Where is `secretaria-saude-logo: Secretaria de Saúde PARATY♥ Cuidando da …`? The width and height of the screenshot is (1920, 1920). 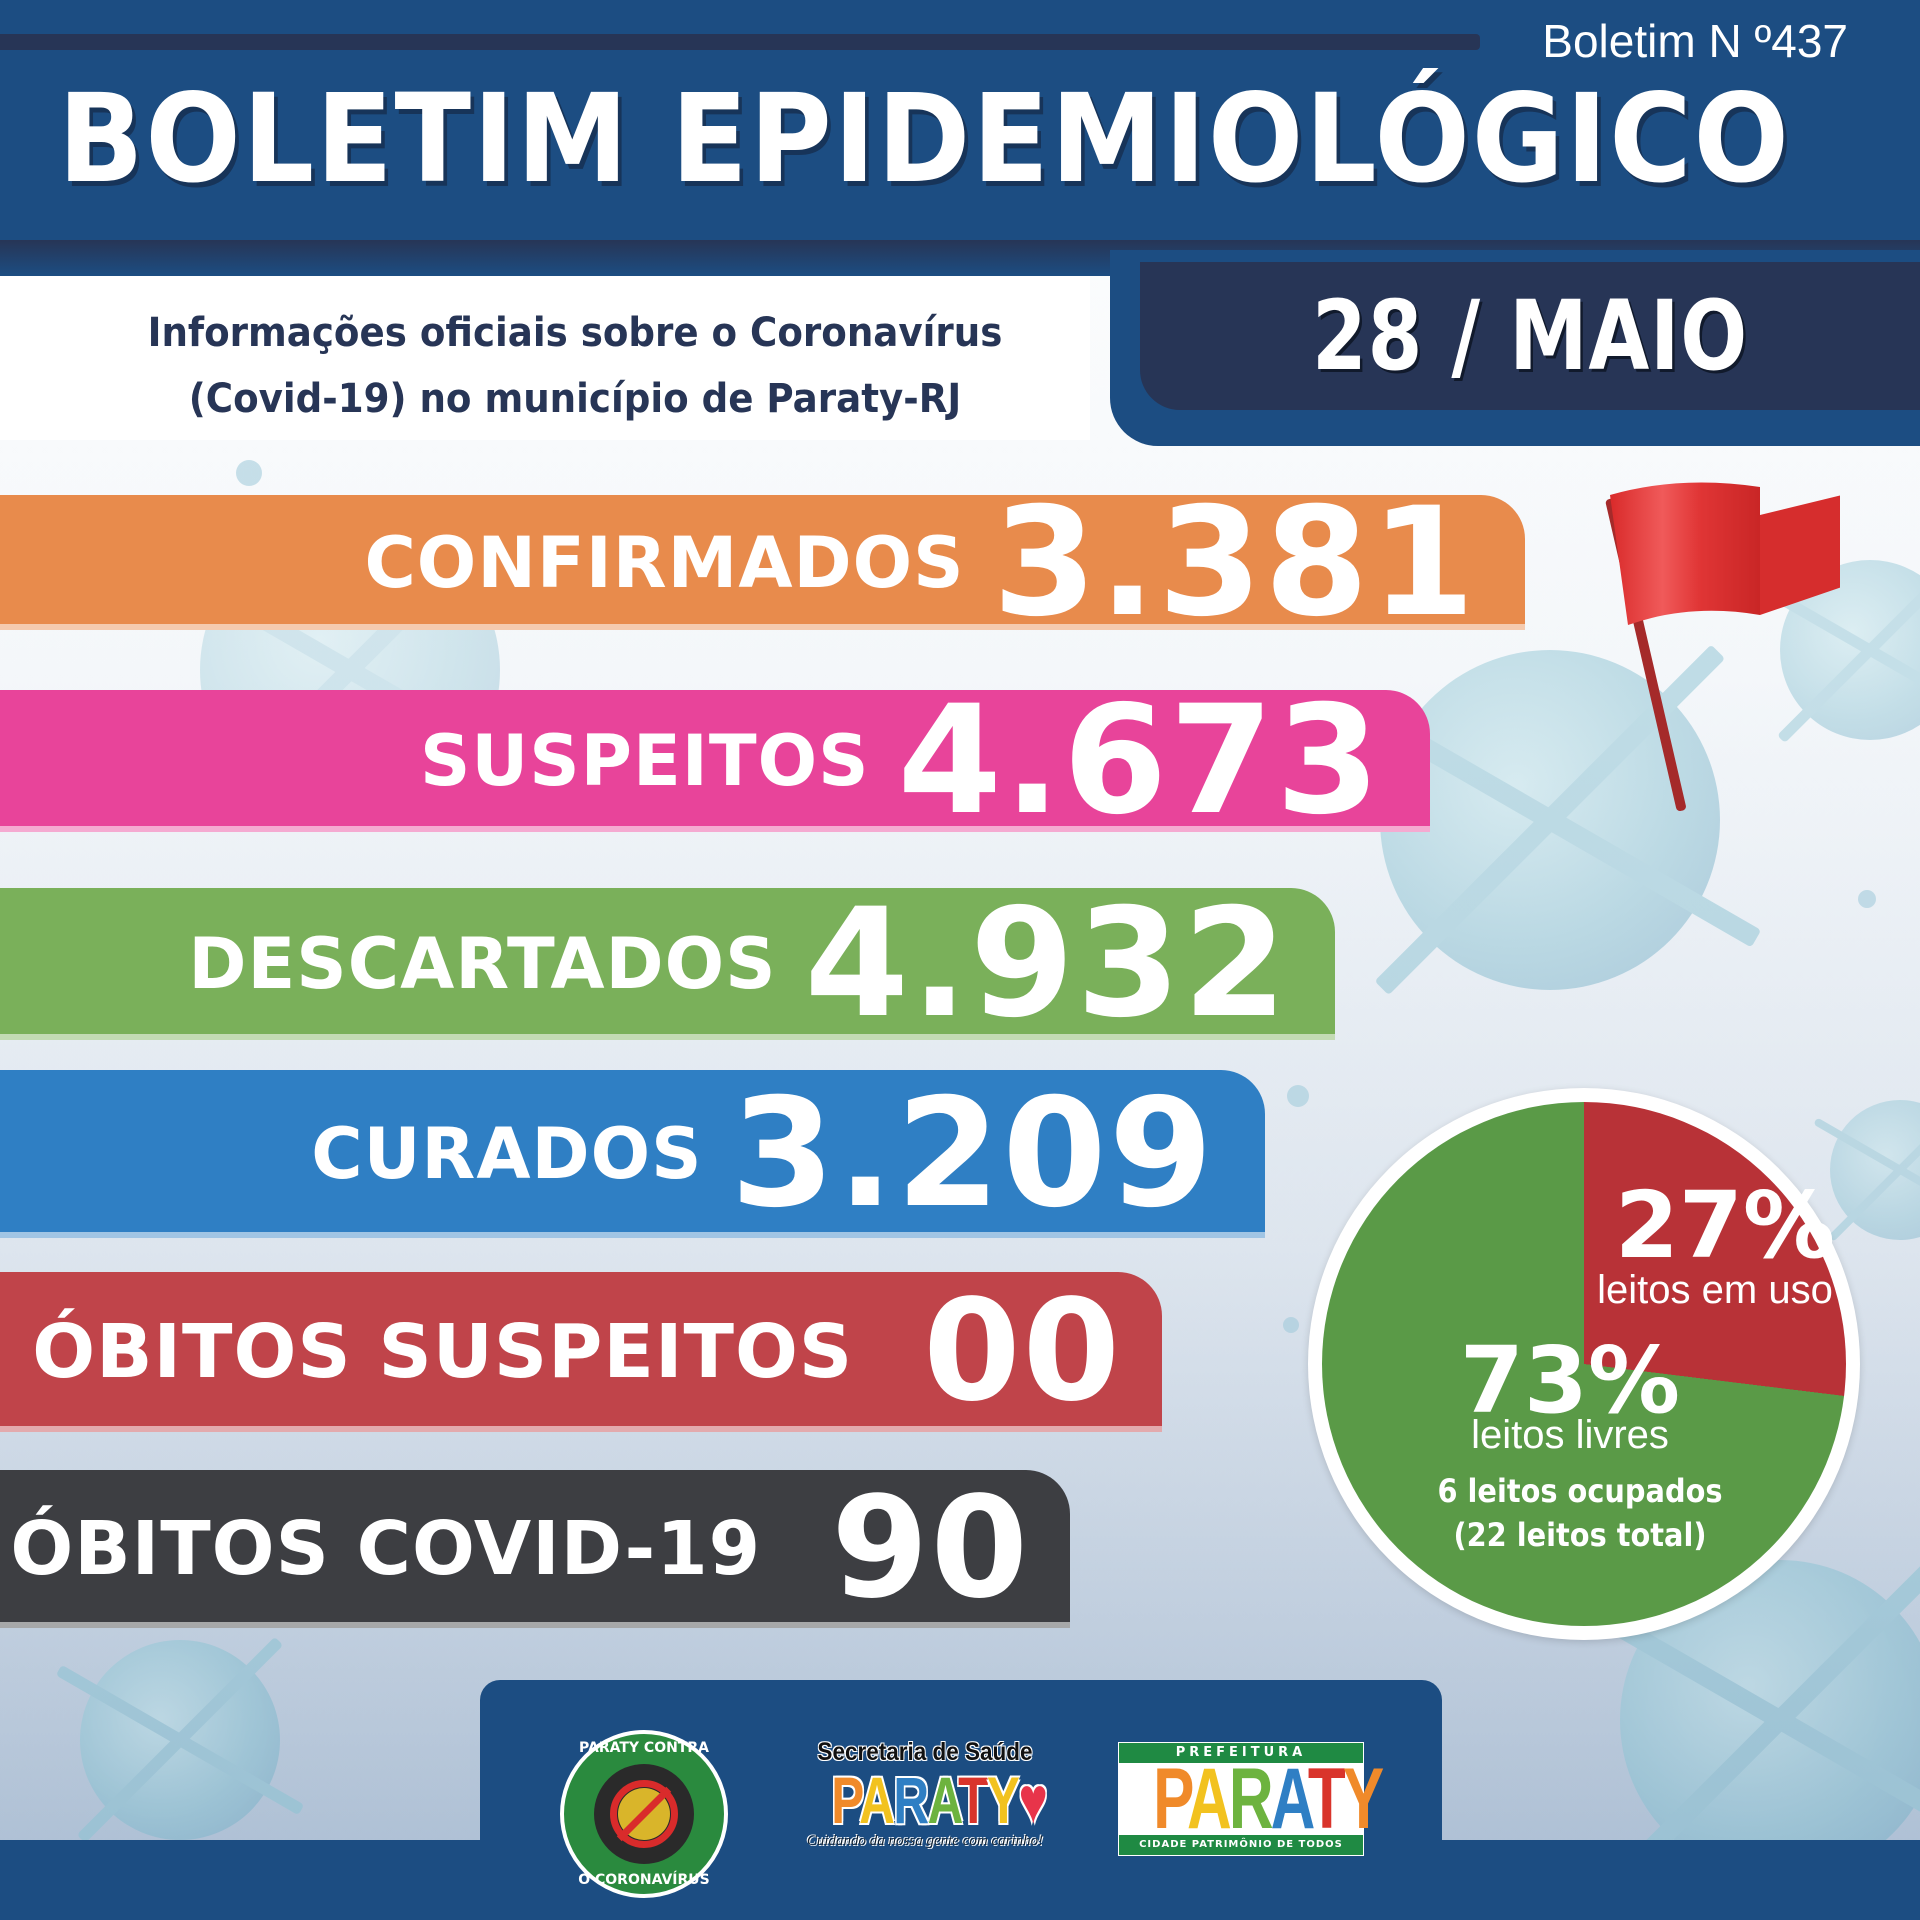 secretaria-saude-logo: Secretaria de Saúde PARATY♥ Cuidando da … is located at coordinates (925, 1802).